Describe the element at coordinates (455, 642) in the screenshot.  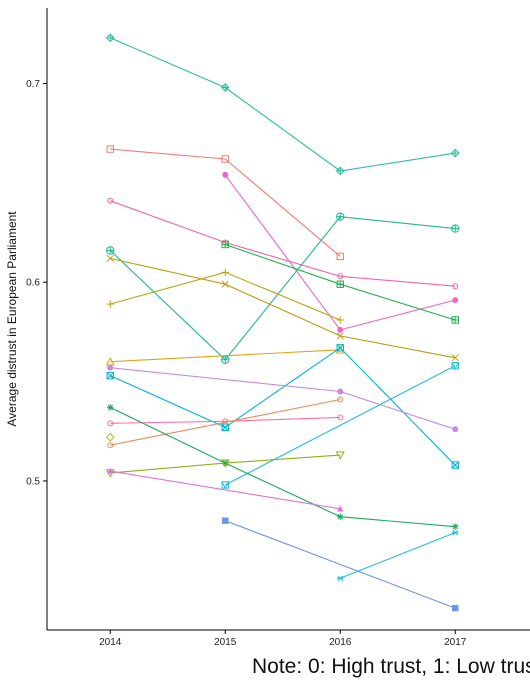
I see `x-tick-label: 2017` at that location.